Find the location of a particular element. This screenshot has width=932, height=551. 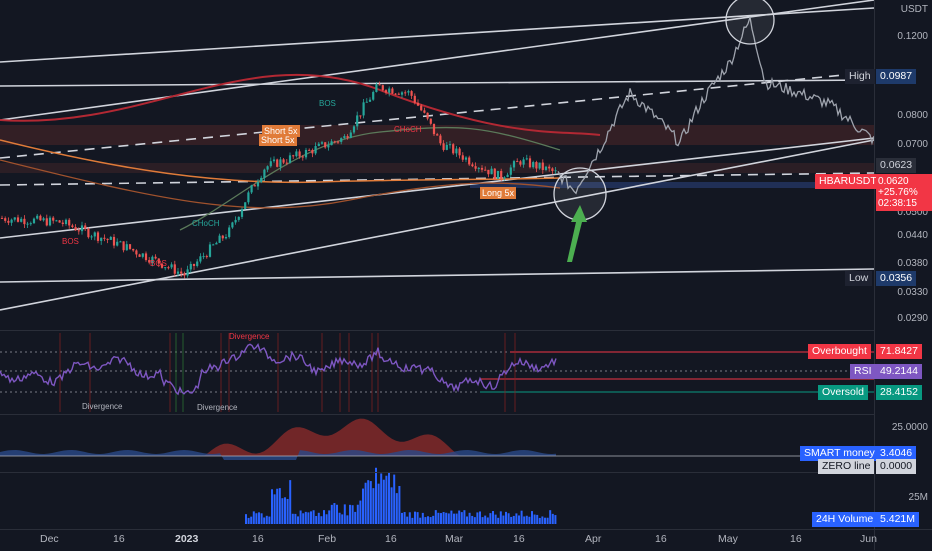

zero-line-value: 0.0000 is located at coordinates (896, 466).